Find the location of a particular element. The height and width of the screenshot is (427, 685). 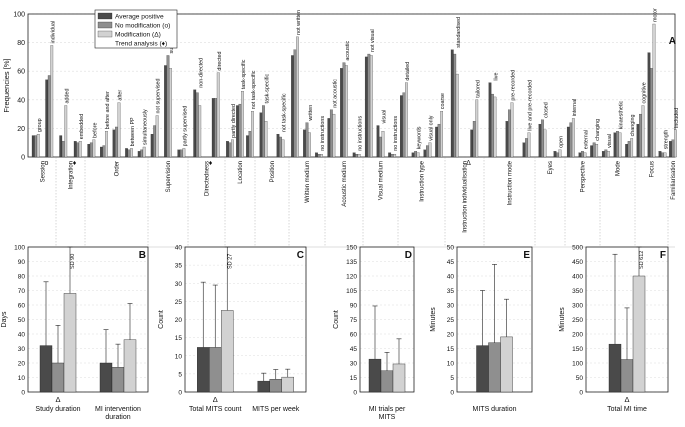

category-label: before is located at coordinates (95, 130).